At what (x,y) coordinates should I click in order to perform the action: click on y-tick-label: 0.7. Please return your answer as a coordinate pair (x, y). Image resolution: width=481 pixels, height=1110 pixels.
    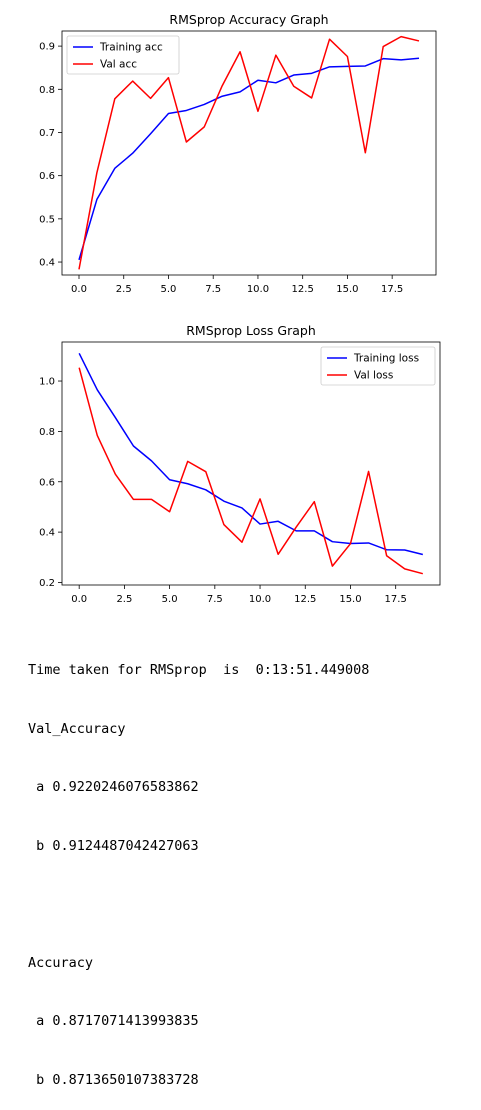
    Looking at the image, I should click on (47, 133).